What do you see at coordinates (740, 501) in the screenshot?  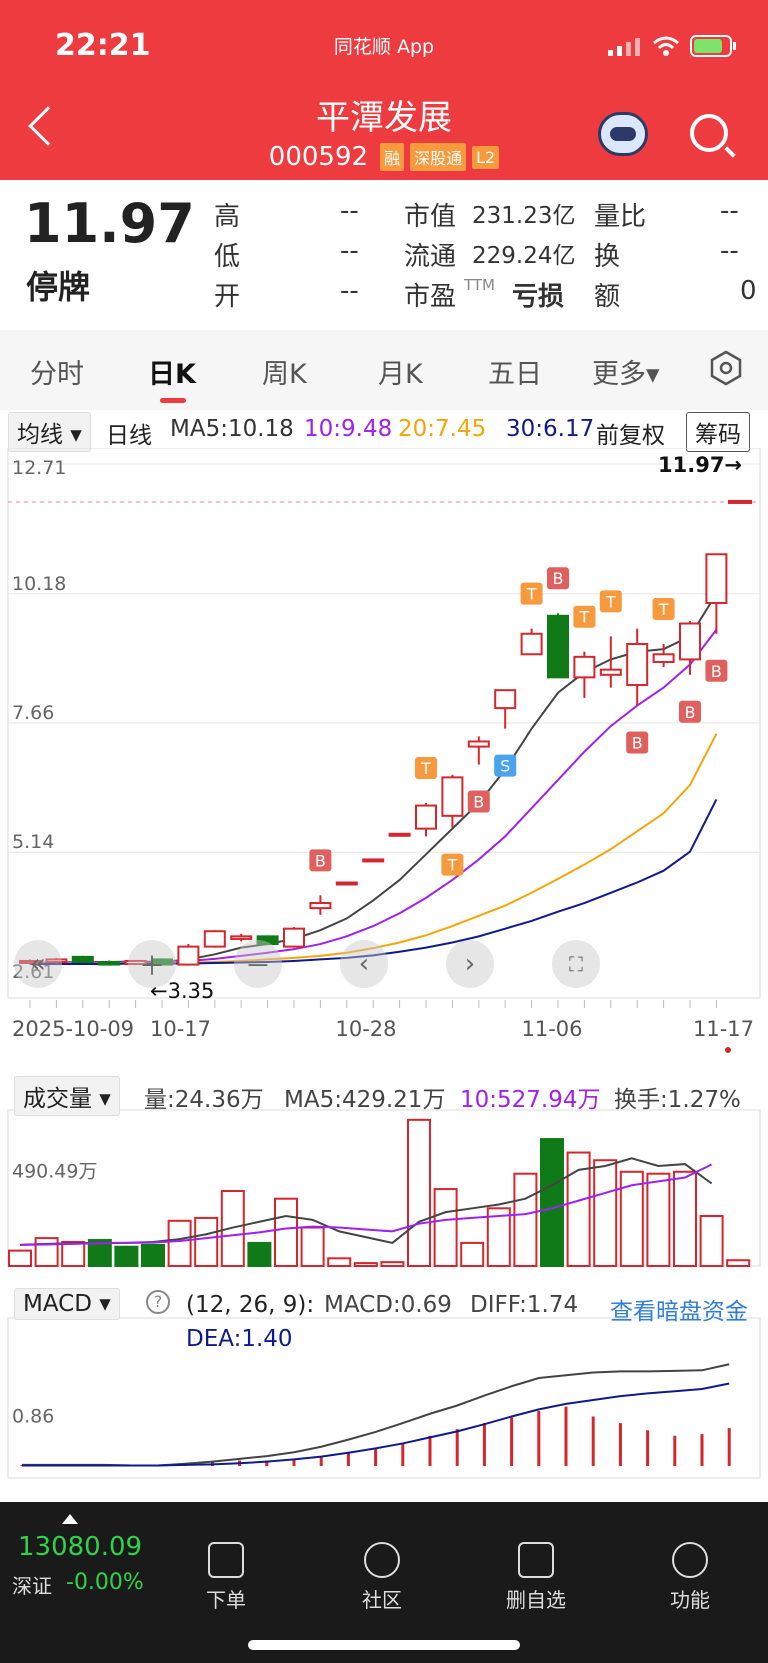 I see `last-price-marker` at bounding box center [740, 501].